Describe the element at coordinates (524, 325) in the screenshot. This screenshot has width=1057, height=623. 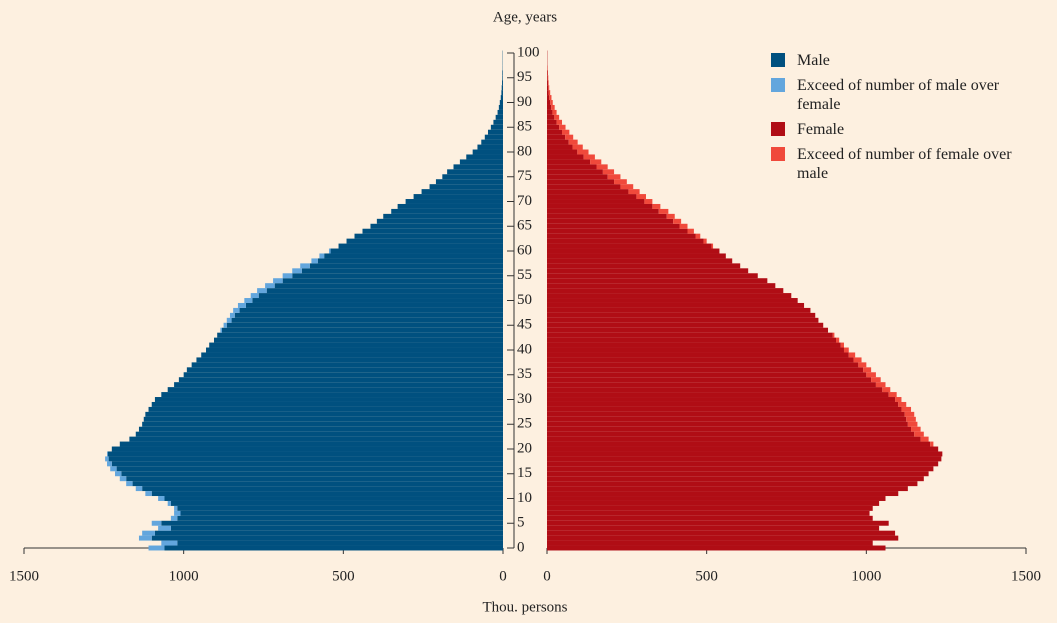
I see `y-tick-label: 45` at that location.